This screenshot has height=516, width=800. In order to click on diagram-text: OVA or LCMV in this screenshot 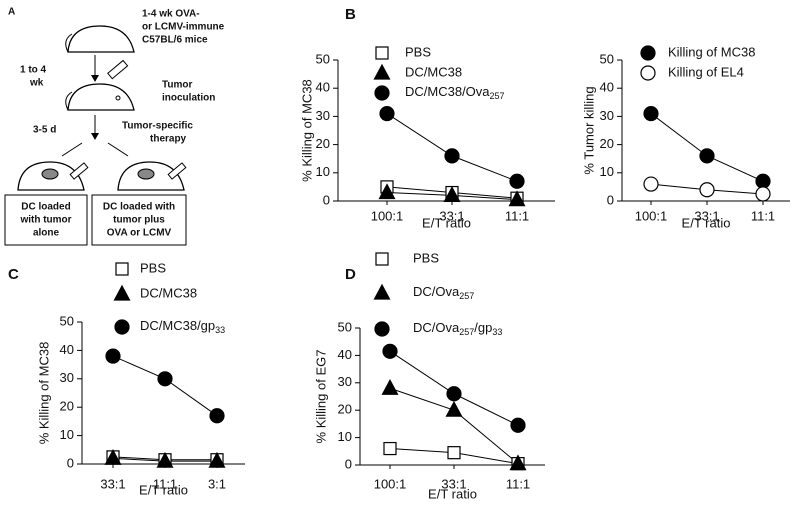, I will do `click(139, 233)`.